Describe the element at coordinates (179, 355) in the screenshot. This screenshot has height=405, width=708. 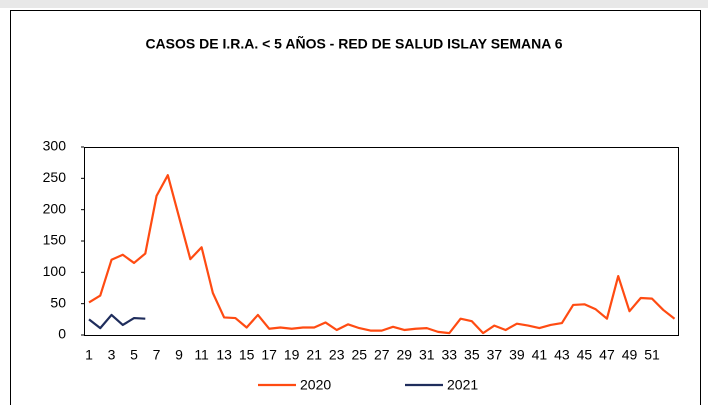
I see `x-tick-label: 9` at that location.